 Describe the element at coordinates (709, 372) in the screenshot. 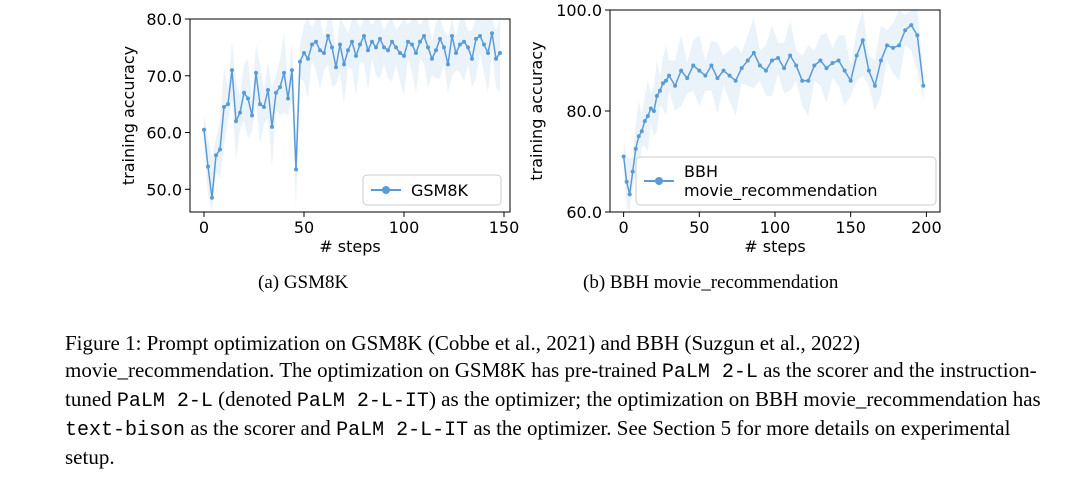

I see `caption-code-1: PaLM 2-L` at that location.